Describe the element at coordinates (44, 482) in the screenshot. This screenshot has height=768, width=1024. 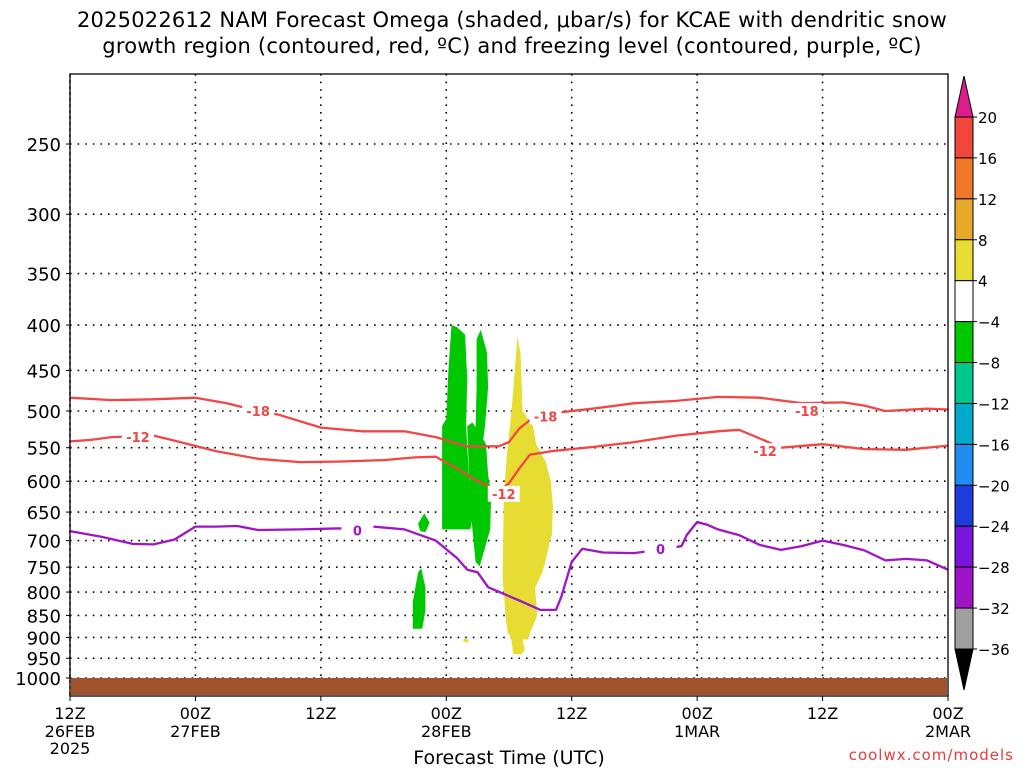
I see `y-tick-label: 600` at that location.